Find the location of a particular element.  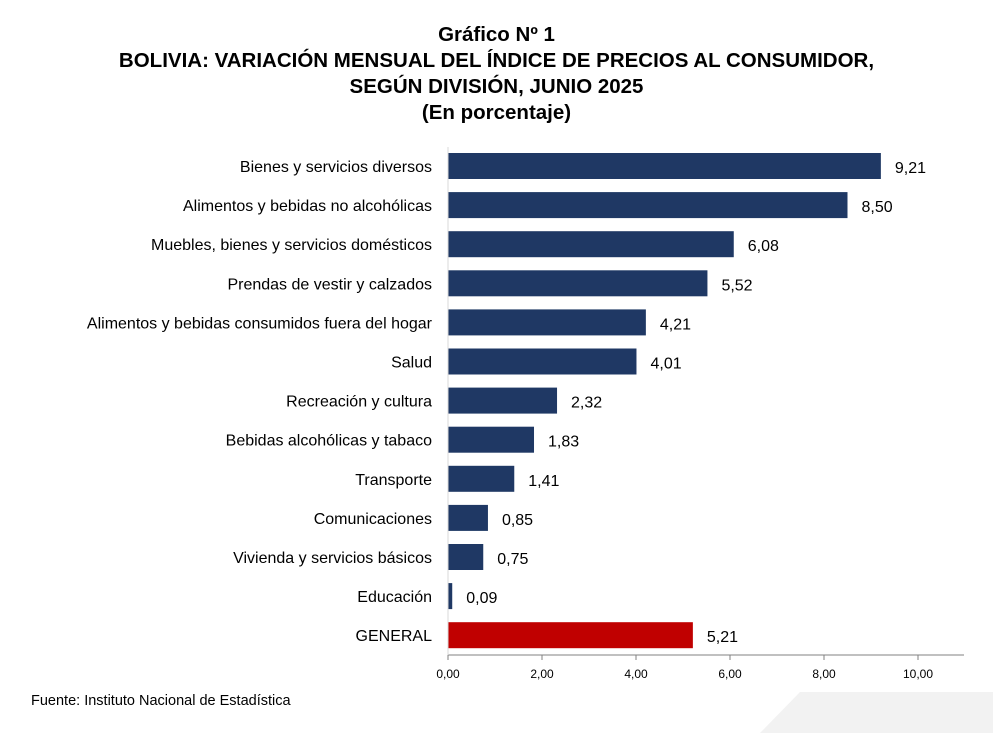

category-label: Comunicaciones is located at coordinates (373, 519).